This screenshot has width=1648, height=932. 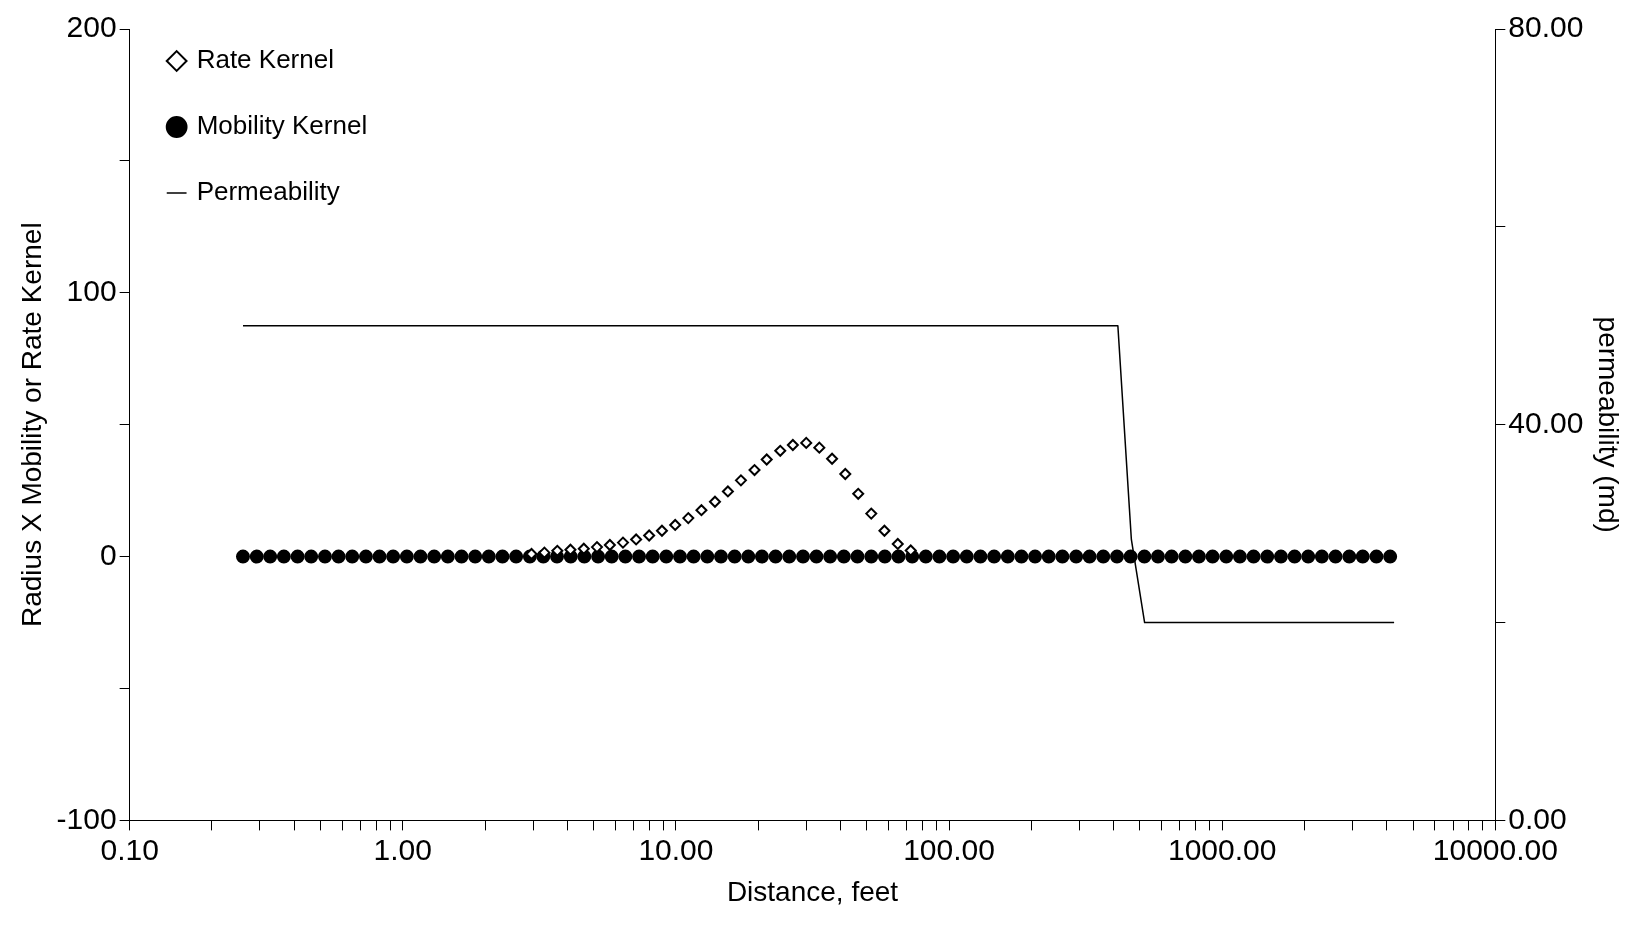 I want to click on y-tick-label: 0, so click(x=108, y=554).